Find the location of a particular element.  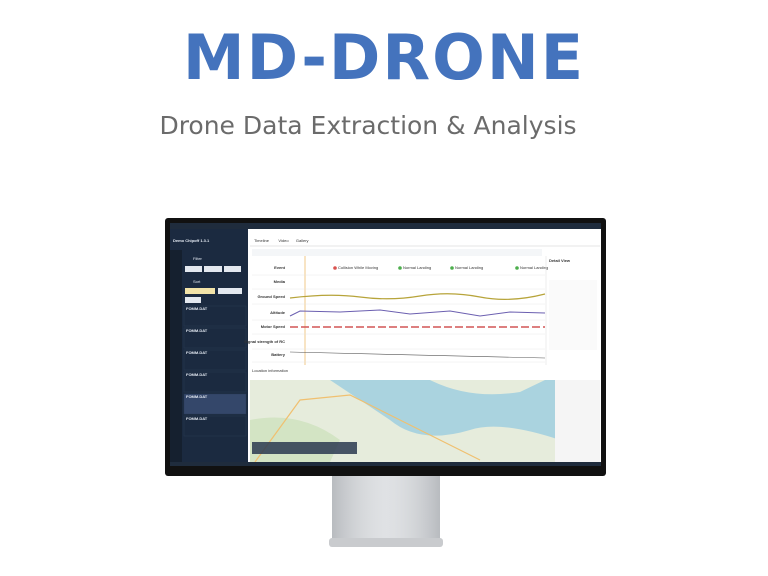

map is located at coordinates (425, 421).